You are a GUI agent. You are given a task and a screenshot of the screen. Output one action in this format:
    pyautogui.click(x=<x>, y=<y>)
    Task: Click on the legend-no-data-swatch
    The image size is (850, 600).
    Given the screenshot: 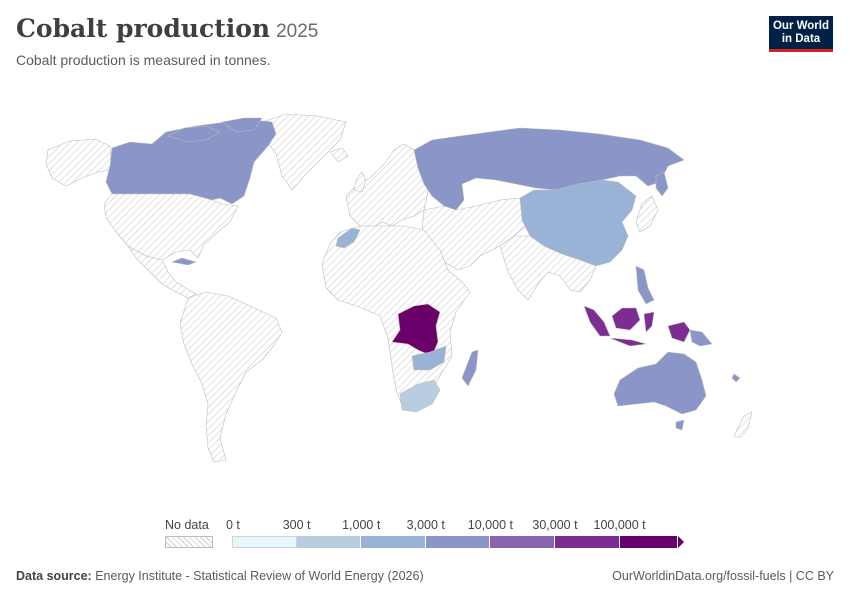 What is the action you would take?
    pyautogui.click(x=189, y=542)
    